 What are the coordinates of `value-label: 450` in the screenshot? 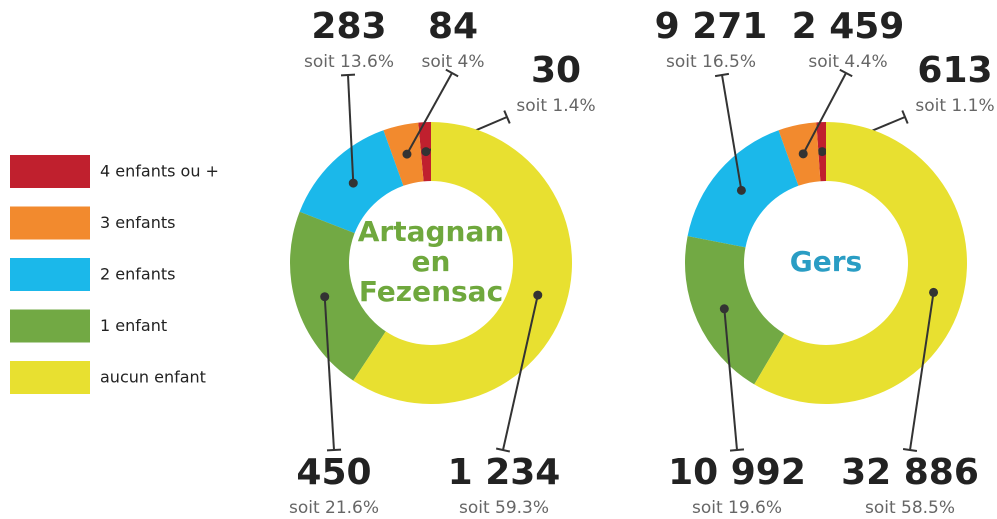 It's located at (333, 472).